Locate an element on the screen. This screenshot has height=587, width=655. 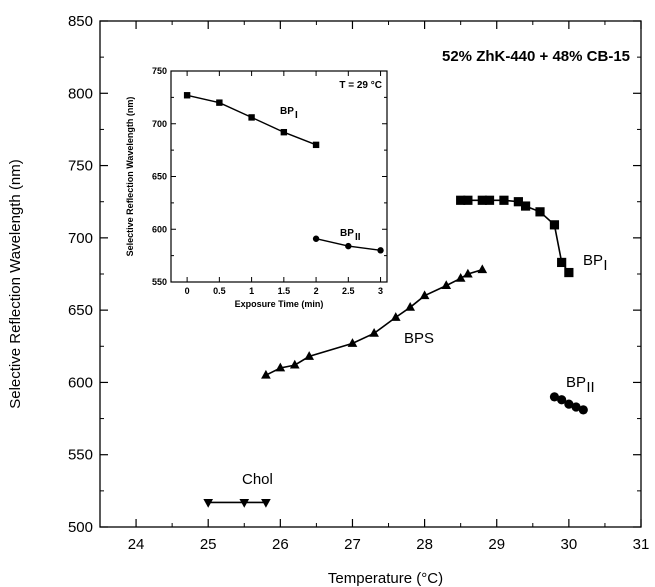
inset-series-label-subscript: II is located at coordinates (358, 237).